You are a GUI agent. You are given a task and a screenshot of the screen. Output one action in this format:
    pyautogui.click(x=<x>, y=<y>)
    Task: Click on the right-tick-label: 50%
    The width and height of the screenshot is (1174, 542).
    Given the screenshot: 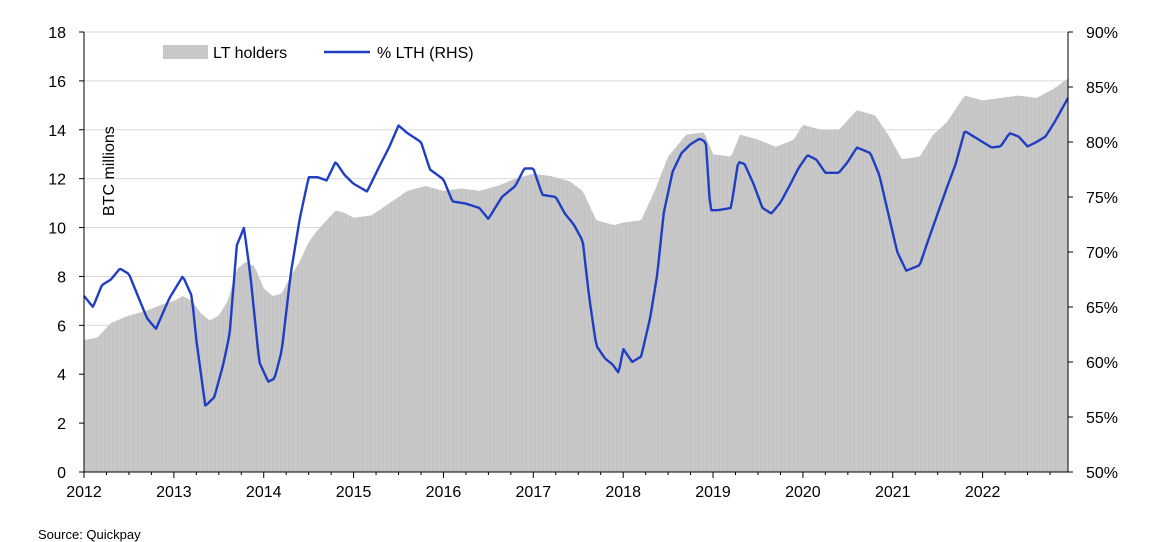 What is the action you would take?
    pyautogui.click(x=1102, y=473)
    